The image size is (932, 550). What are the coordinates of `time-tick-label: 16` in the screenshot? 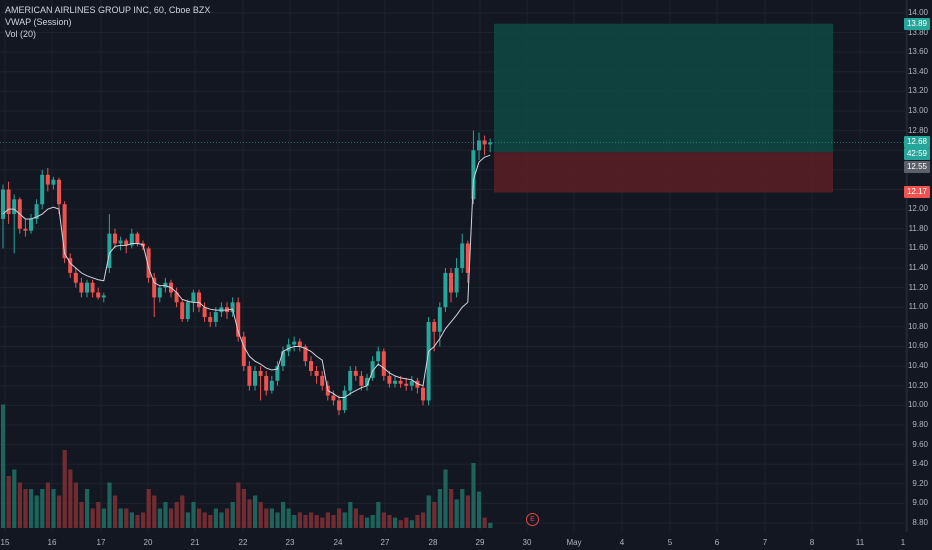 It's located at (52, 542).